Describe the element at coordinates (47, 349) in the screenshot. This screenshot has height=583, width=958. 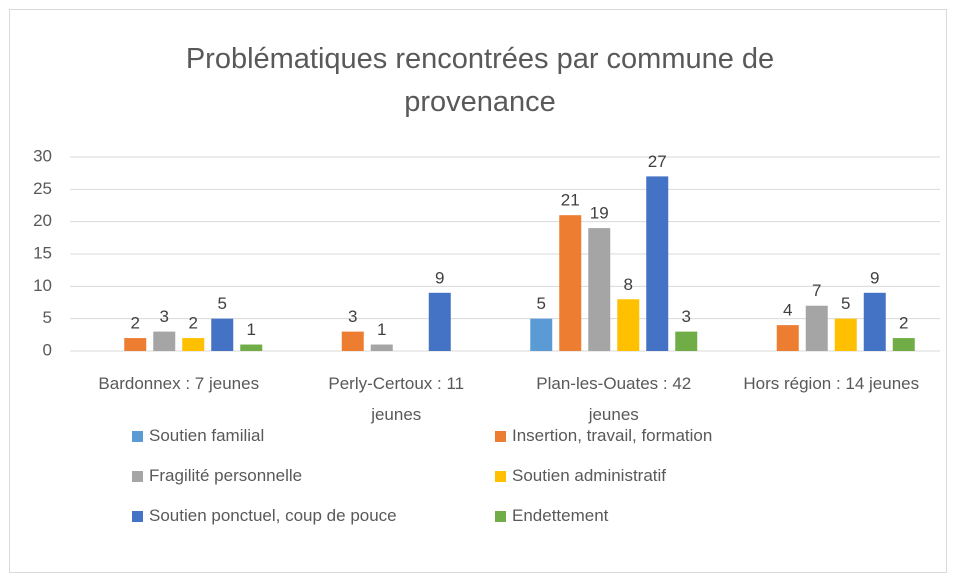
I see `y-tick-label: 0` at that location.